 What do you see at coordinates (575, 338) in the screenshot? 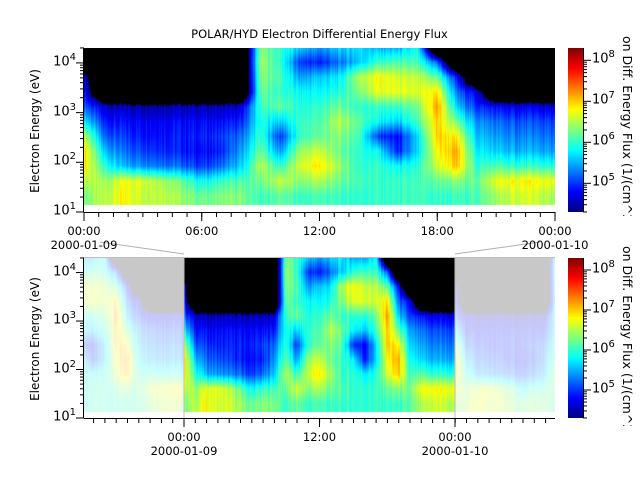
I see `colorbar-bottom` at bounding box center [575, 338].